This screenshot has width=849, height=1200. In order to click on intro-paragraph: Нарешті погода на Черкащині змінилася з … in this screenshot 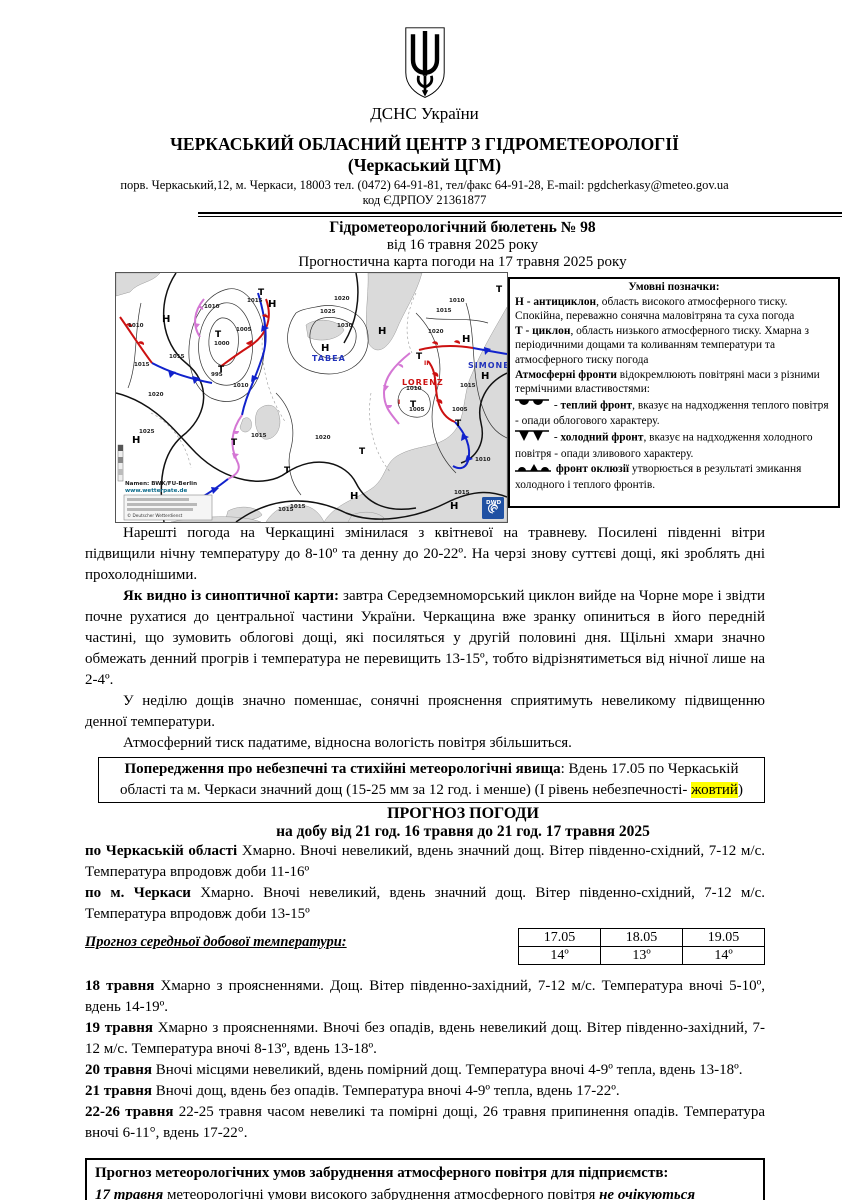, I will do `click(425, 554)`.